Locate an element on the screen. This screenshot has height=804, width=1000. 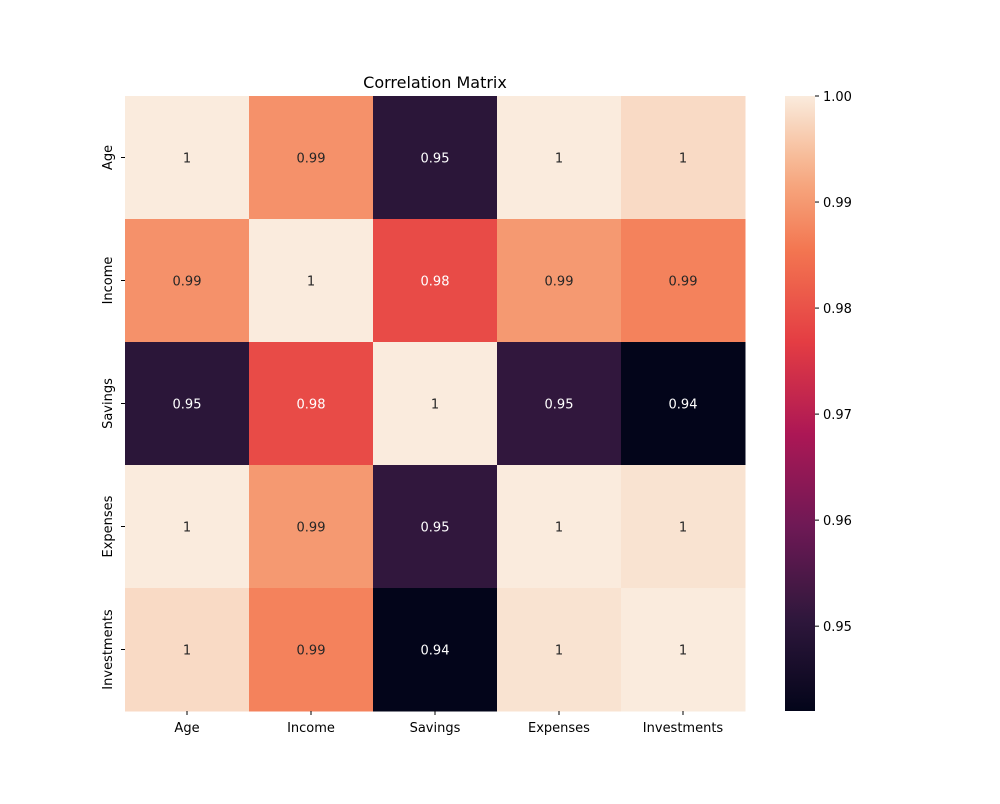
y-tick-label: Expenses is located at coordinates (108, 526).